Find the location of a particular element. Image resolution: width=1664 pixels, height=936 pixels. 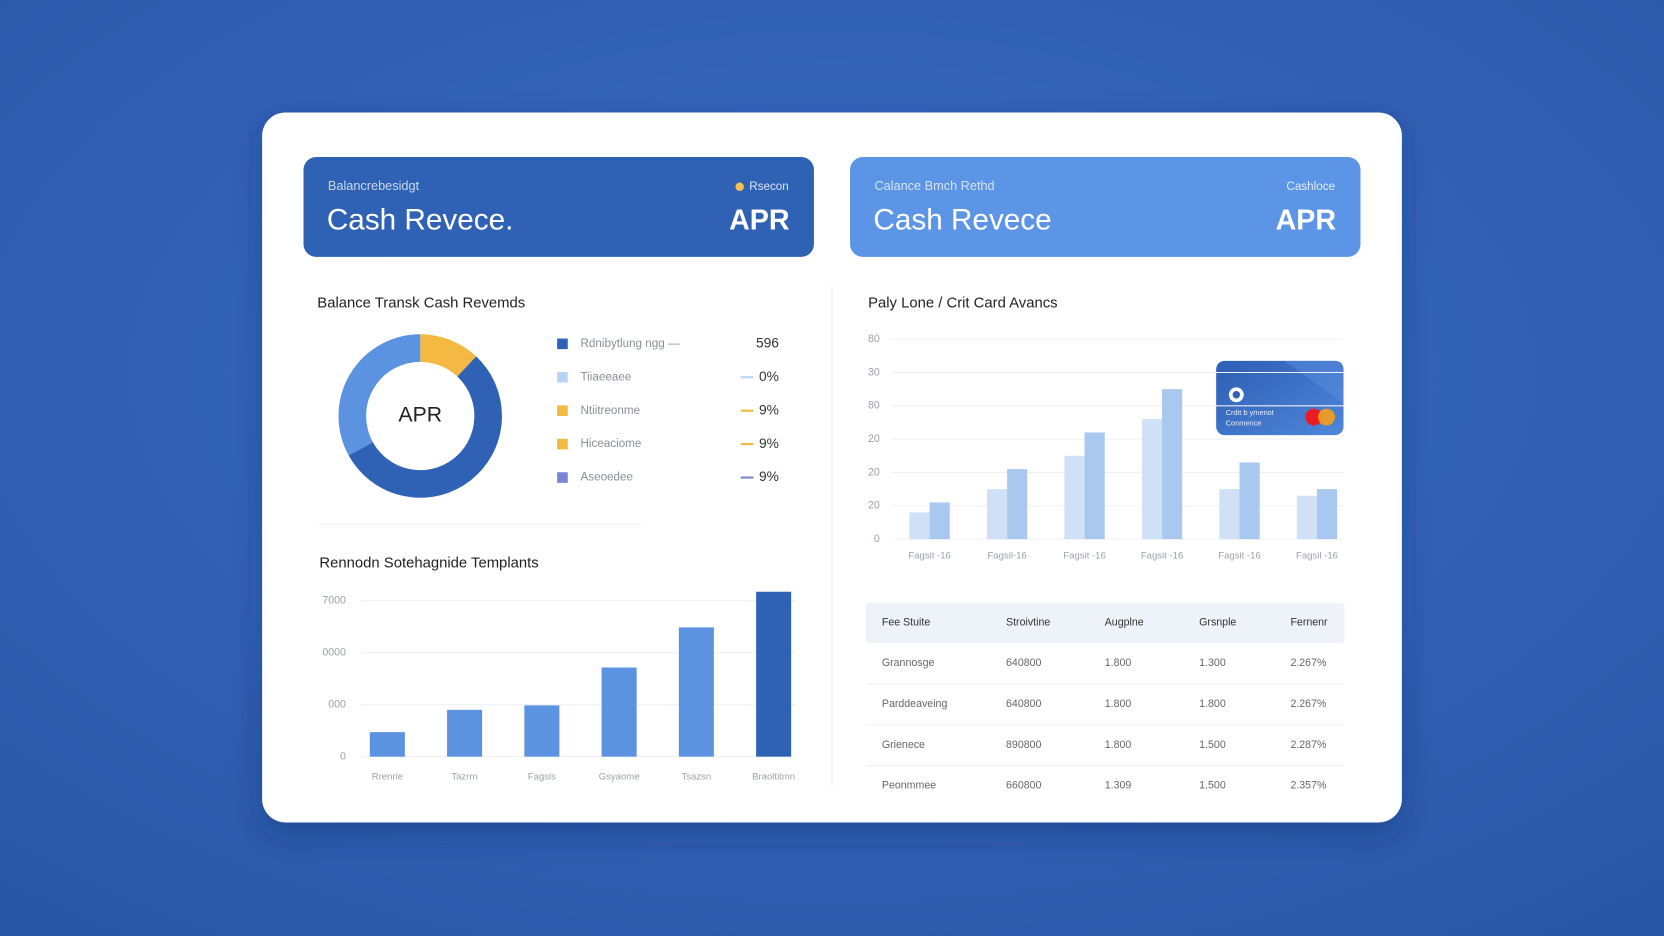

legend-label: Ntiitreonme is located at coordinates (610, 410).